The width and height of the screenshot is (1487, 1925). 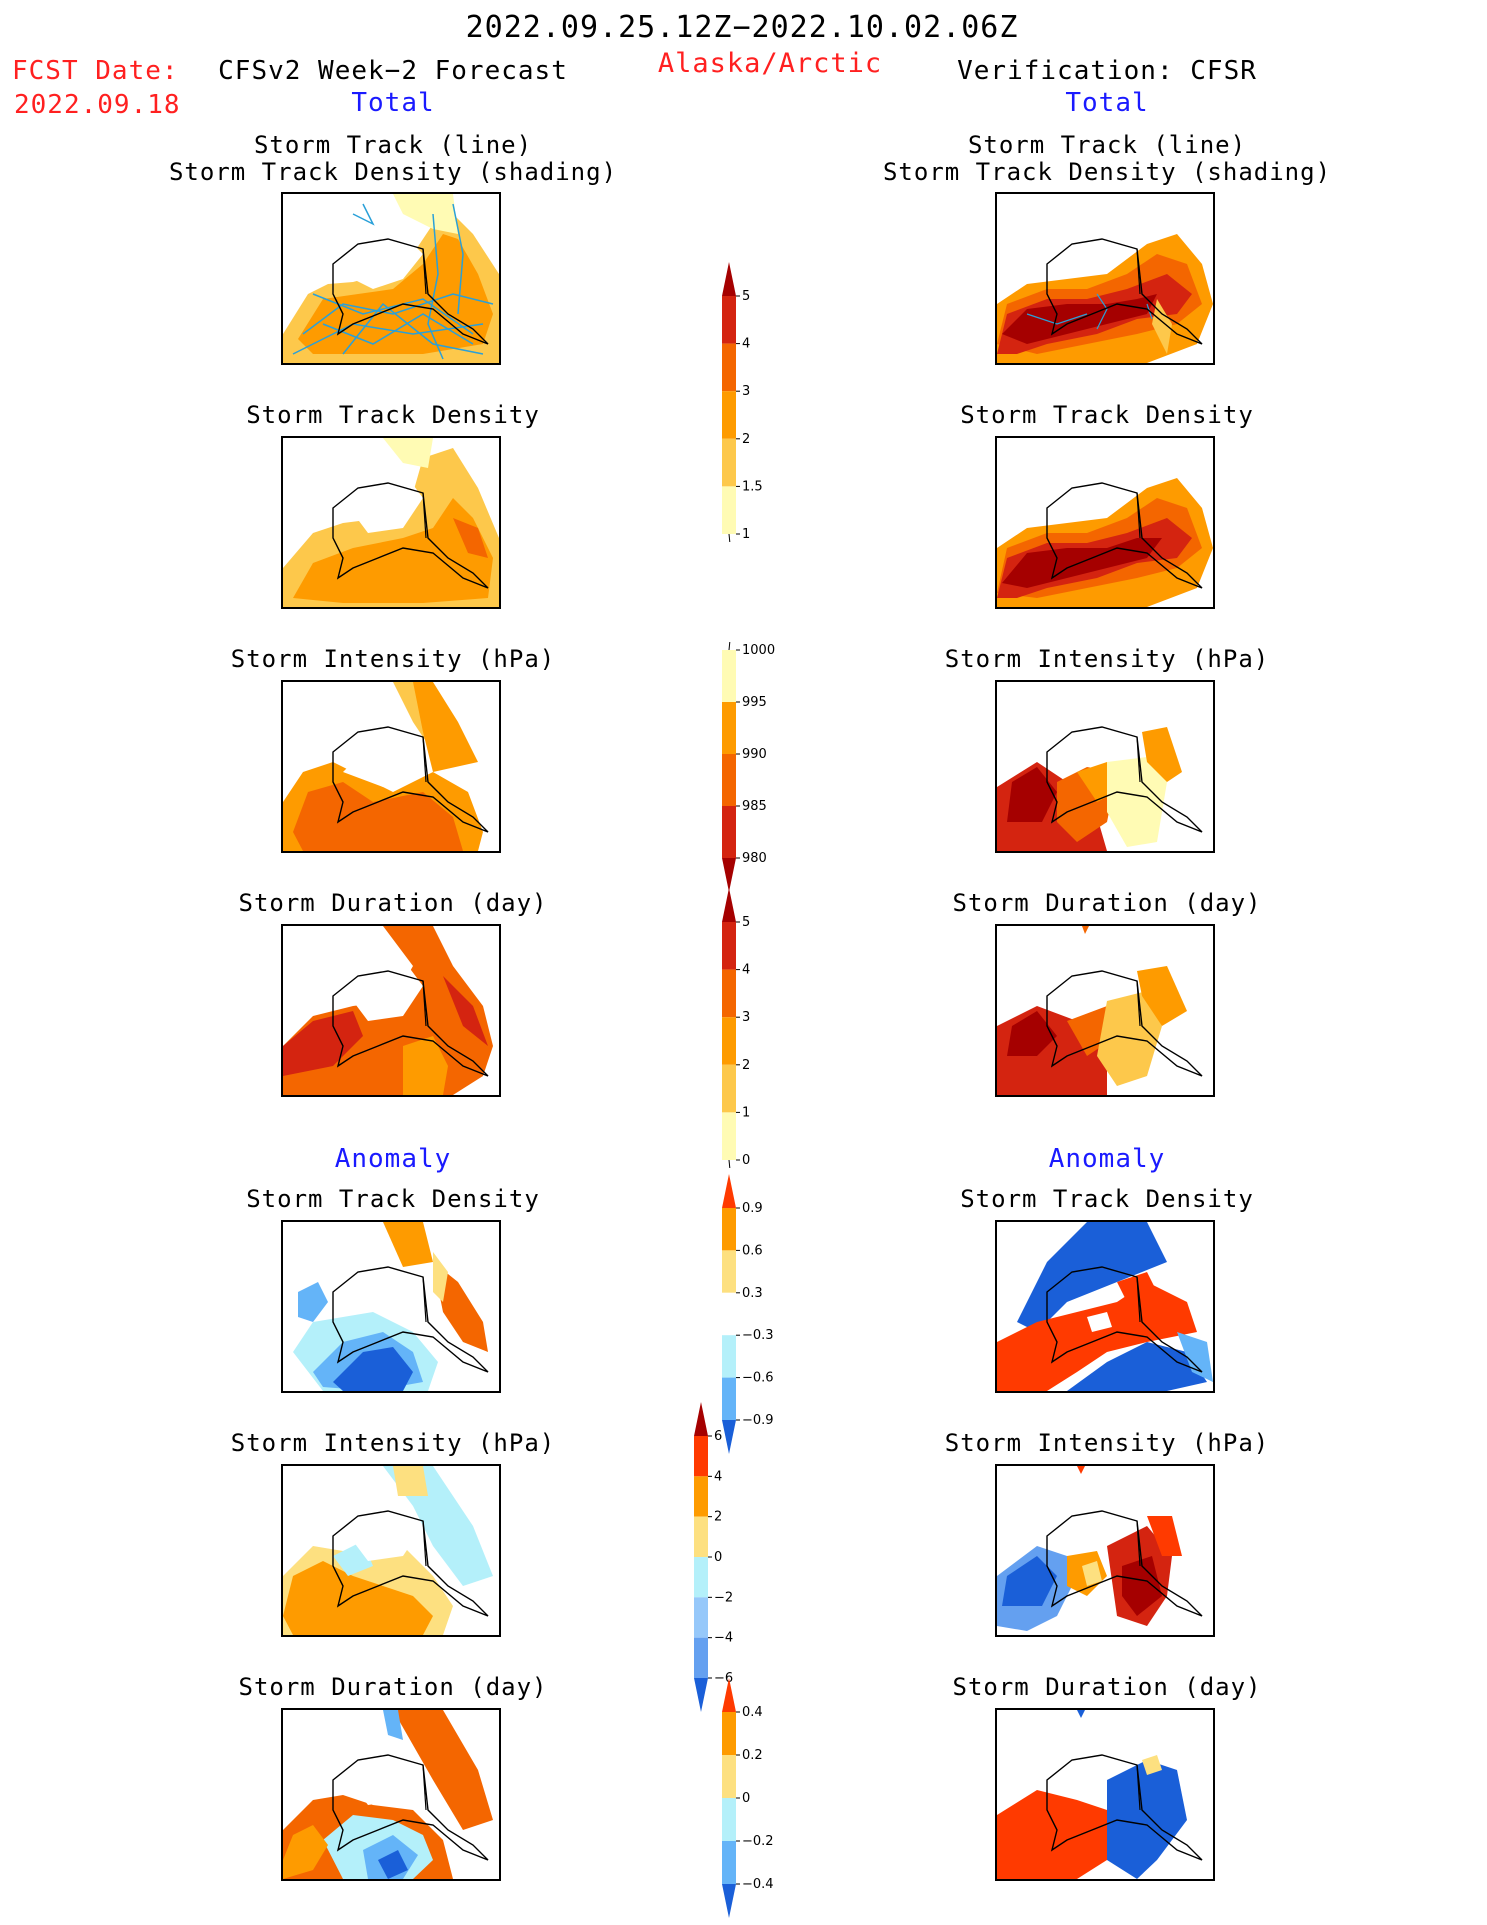 What do you see at coordinates (393, 1159) in the screenshot?
I see `forecast-anomaly-label: Anomaly` at bounding box center [393, 1159].